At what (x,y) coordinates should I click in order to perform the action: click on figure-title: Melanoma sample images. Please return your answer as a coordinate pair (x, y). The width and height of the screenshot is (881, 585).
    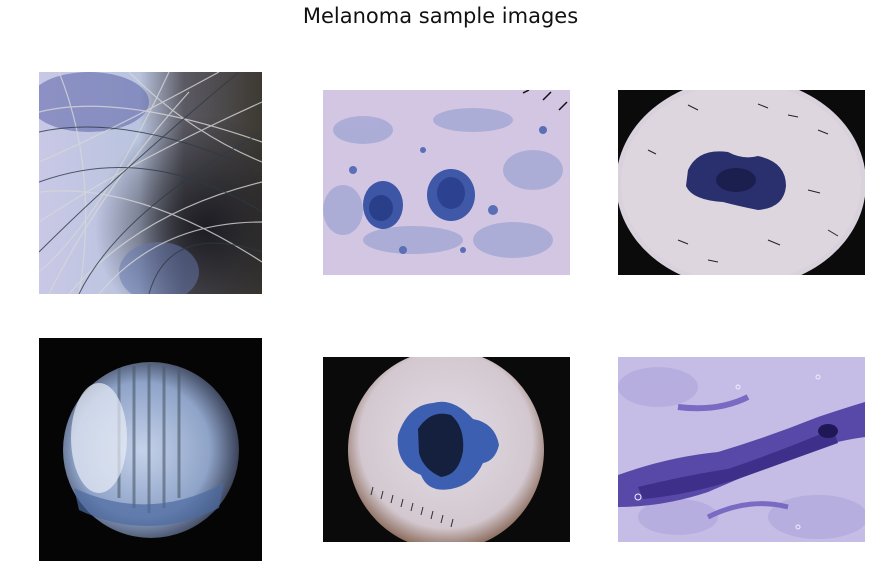
    Looking at the image, I should click on (440, 16).